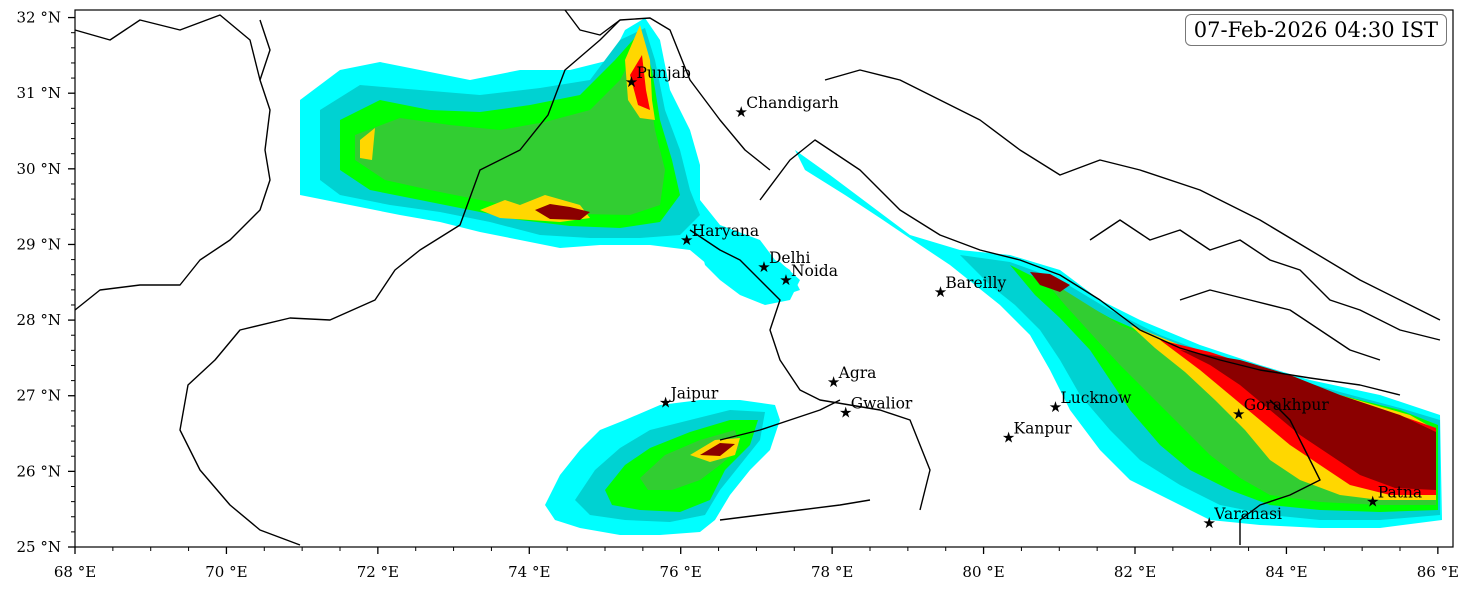 Image resolution: width=1471 pixels, height=591 pixels. I want to click on city-marker-lucknow: ★Lucknow, so click(1090, 402).